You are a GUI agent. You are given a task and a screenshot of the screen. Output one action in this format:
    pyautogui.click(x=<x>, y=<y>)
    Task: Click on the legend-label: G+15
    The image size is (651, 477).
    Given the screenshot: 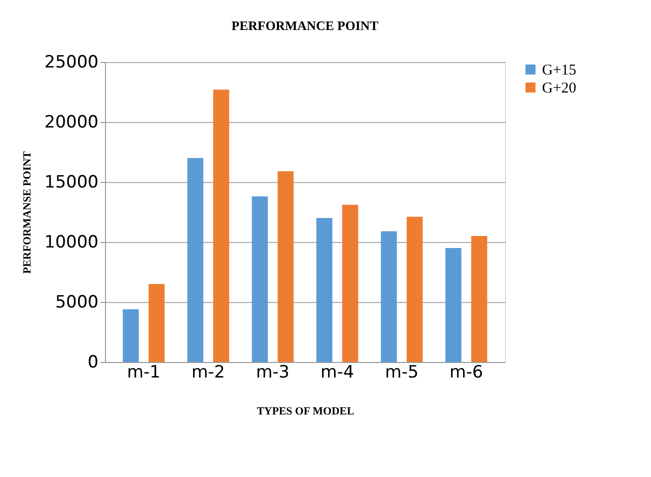 What is the action you would take?
    pyautogui.click(x=559, y=70)
    